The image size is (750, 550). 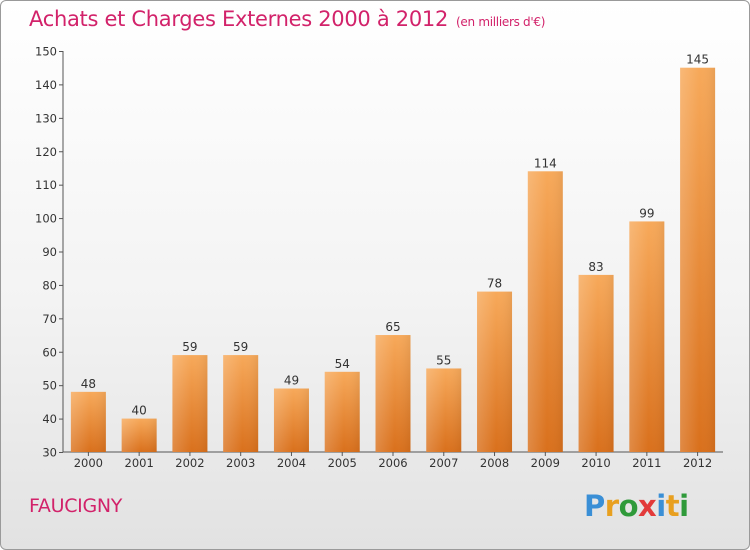 What do you see at coordinates (291, 463) in the screenshot?
I see `x-tick-label: 2004` at bounding box center [291, 463].